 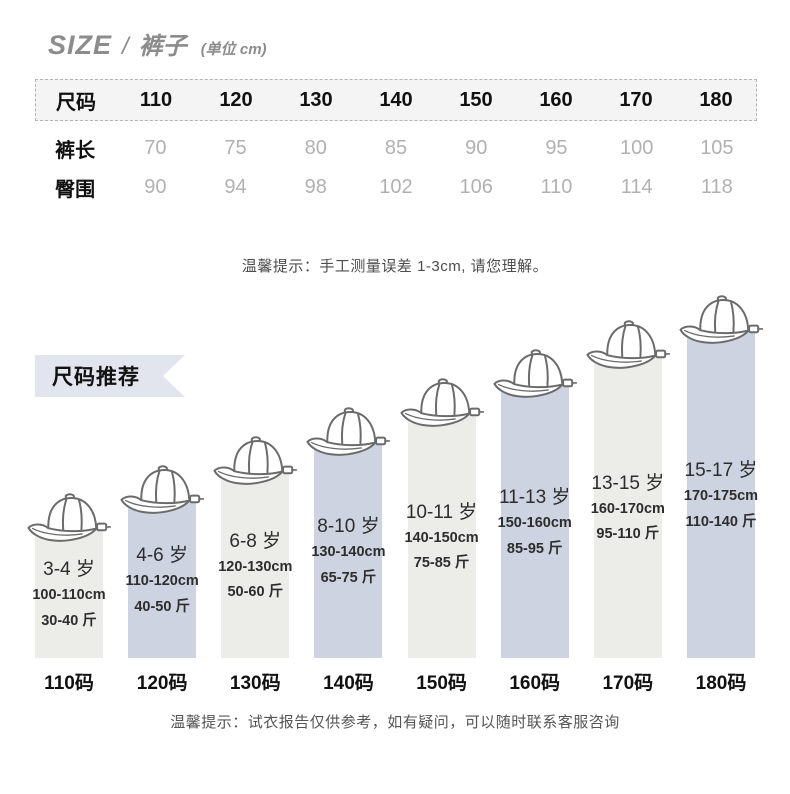 I want to click on header-cell-120: 120, so click(x=236, y=99).